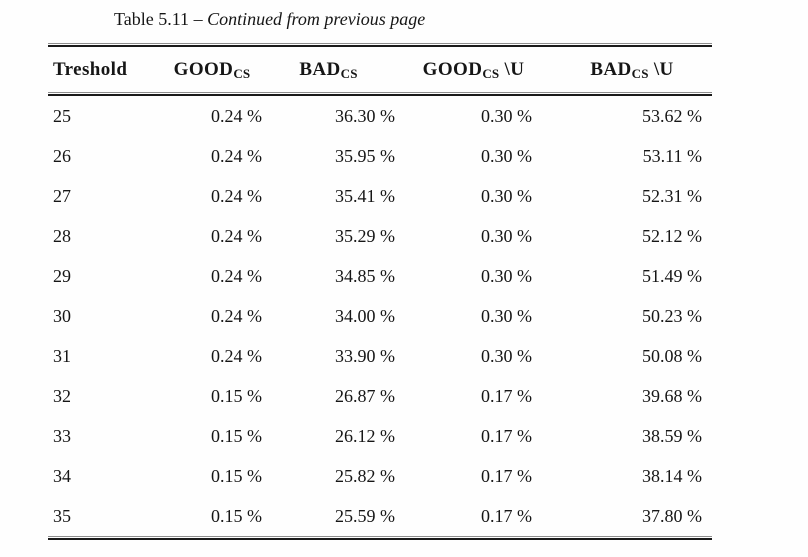  Describe the element at coordinates (365, 395) in the screenshot. I see `cell-bad-cs: 26.87 %` at that location.